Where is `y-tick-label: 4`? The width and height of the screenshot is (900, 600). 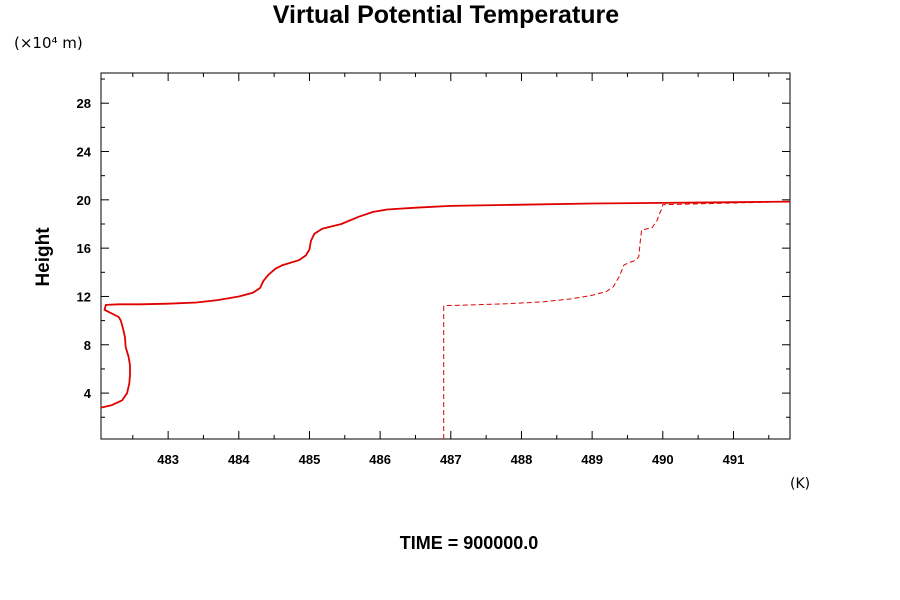 y-tick-label: 4 is located at coordinates (88, 393).